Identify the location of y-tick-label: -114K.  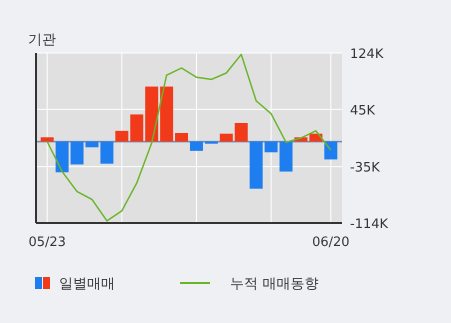
(369, 224).